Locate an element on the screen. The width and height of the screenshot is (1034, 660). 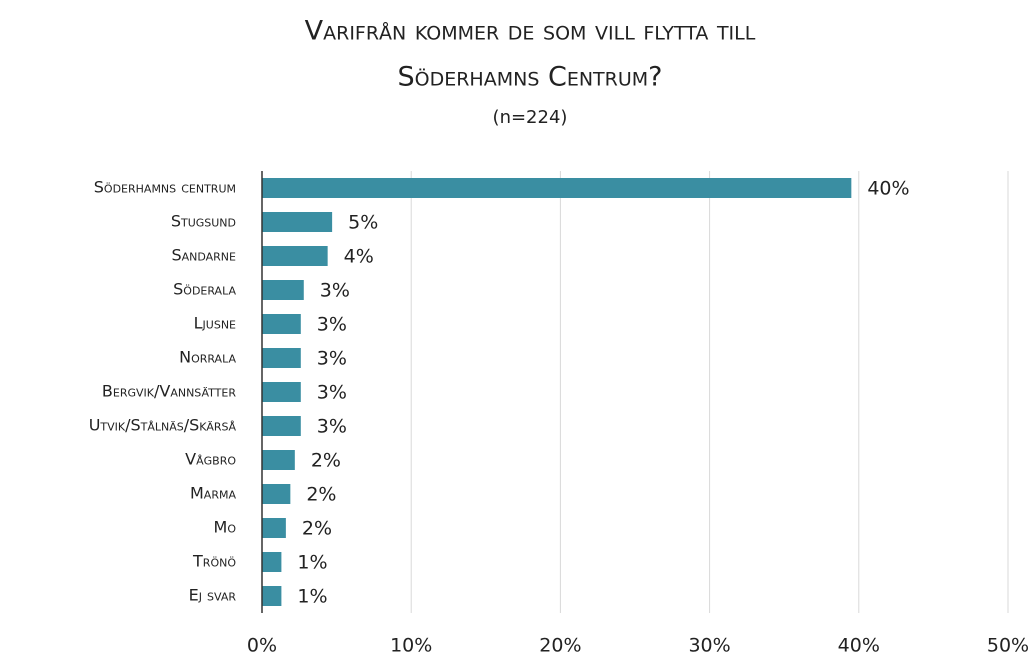
y-tick-label: Bergvik/Vannsätter is located at coordinates (169, 391).